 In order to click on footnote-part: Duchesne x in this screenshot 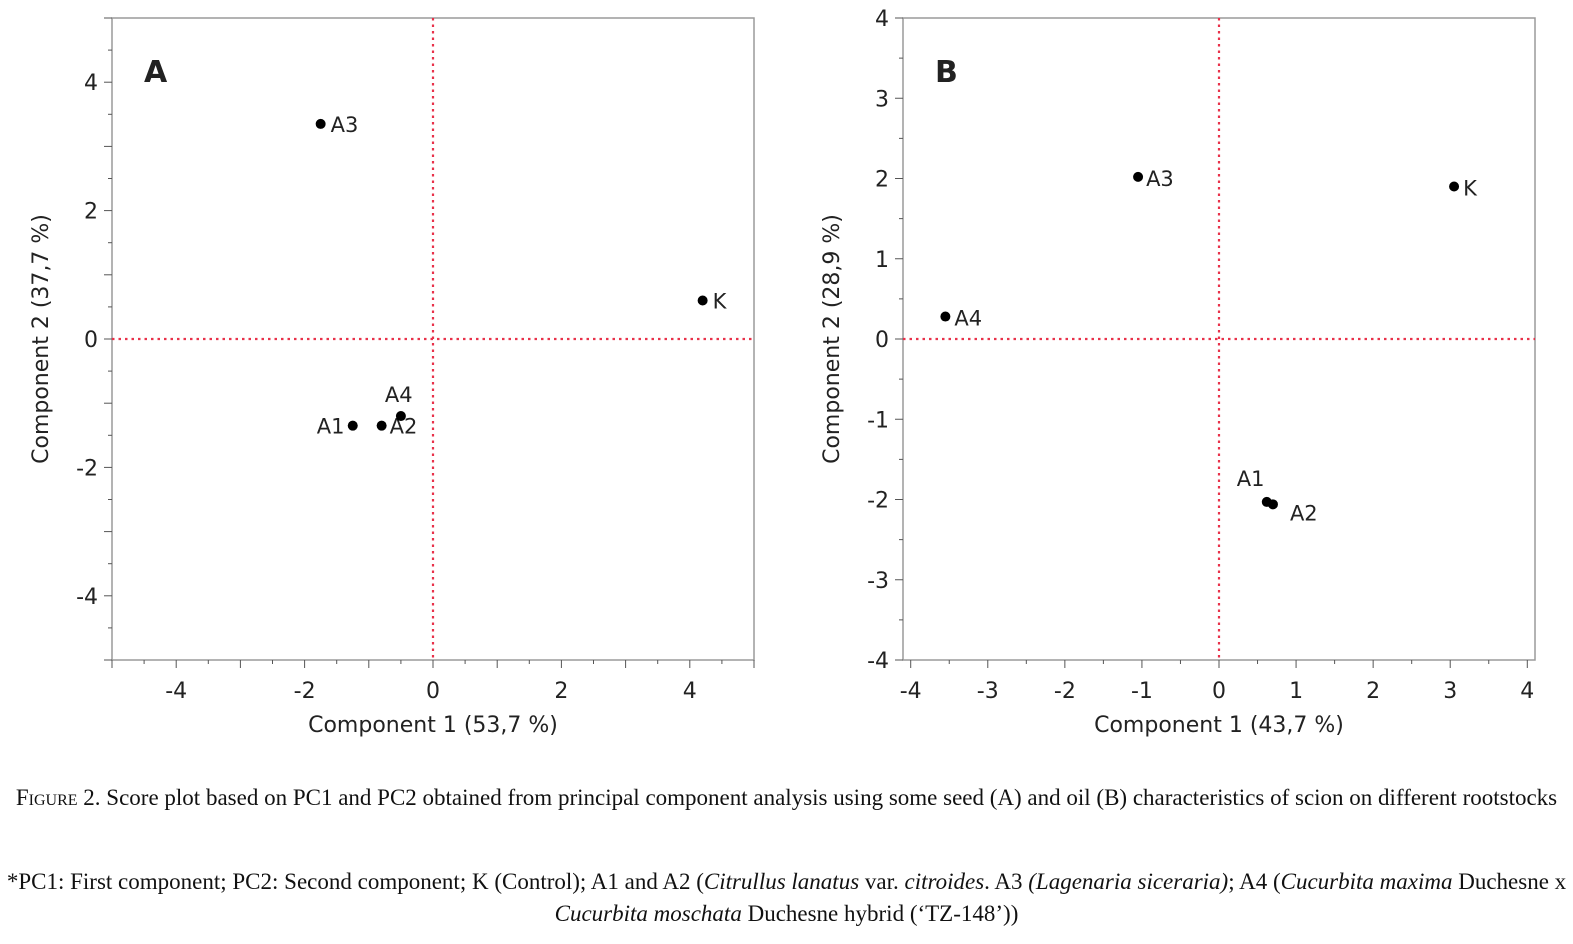, I will do `click(1509, 881)`.